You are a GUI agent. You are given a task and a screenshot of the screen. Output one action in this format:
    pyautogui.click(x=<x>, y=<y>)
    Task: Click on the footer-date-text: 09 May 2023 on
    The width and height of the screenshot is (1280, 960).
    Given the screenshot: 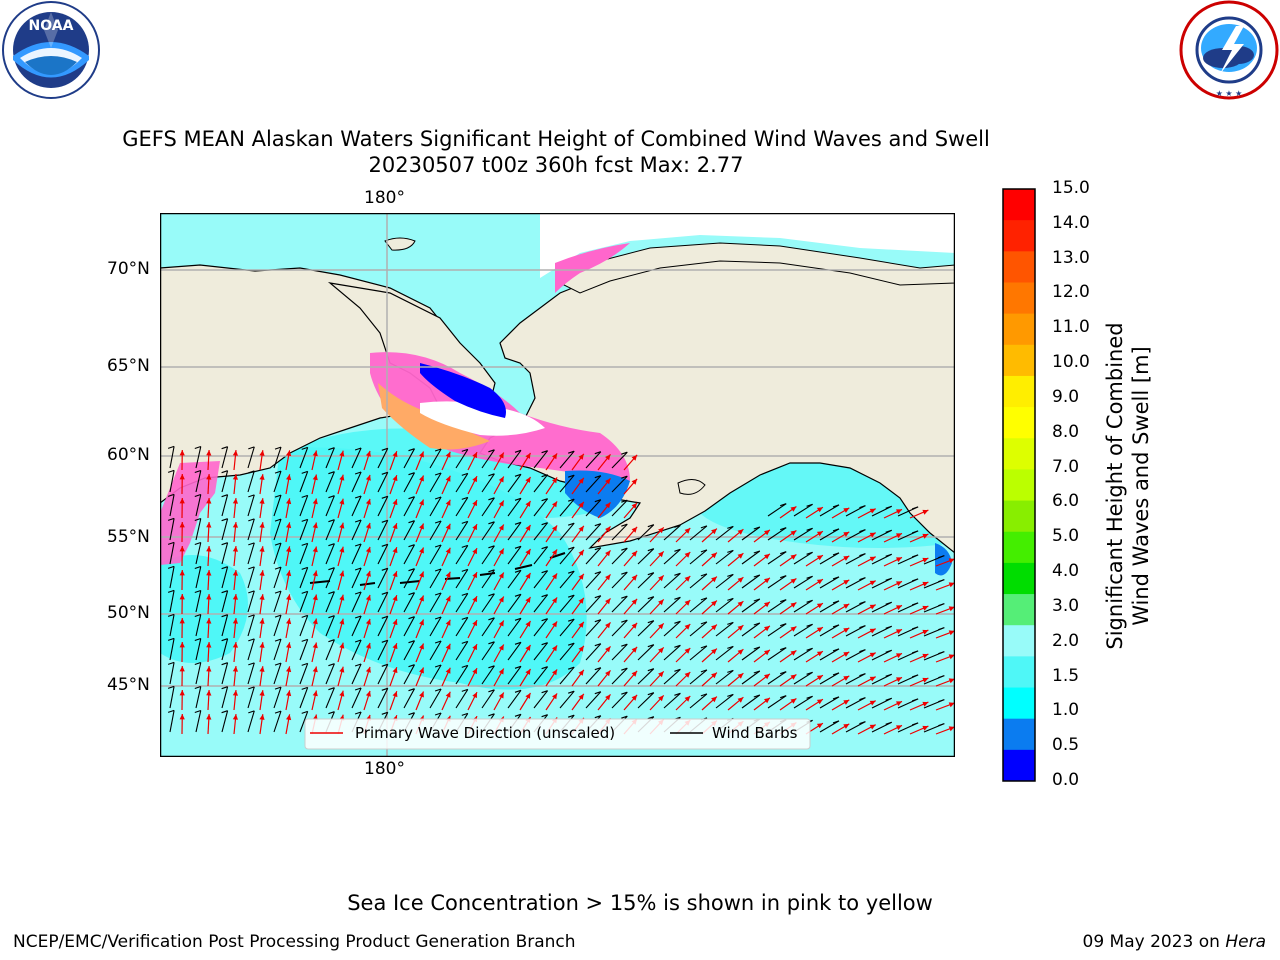 What is the action you would take?
    pyautogui.click(x=1154, y=942)
    